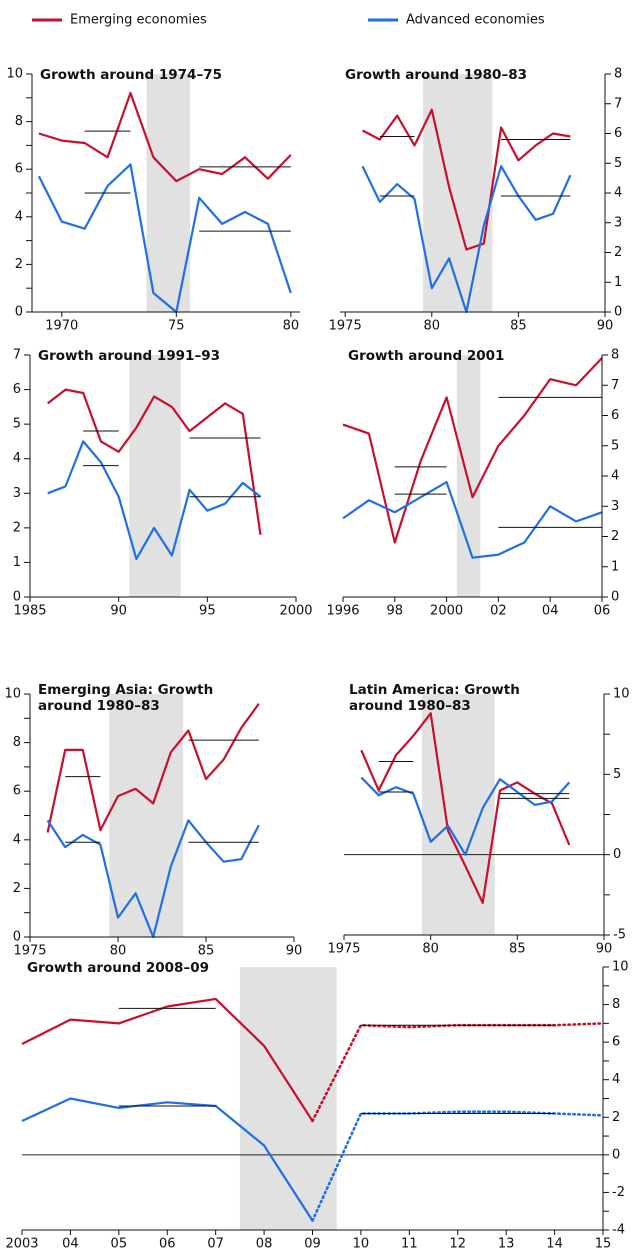  I want to click on x-tick-label: 11, so click(409, 1244).